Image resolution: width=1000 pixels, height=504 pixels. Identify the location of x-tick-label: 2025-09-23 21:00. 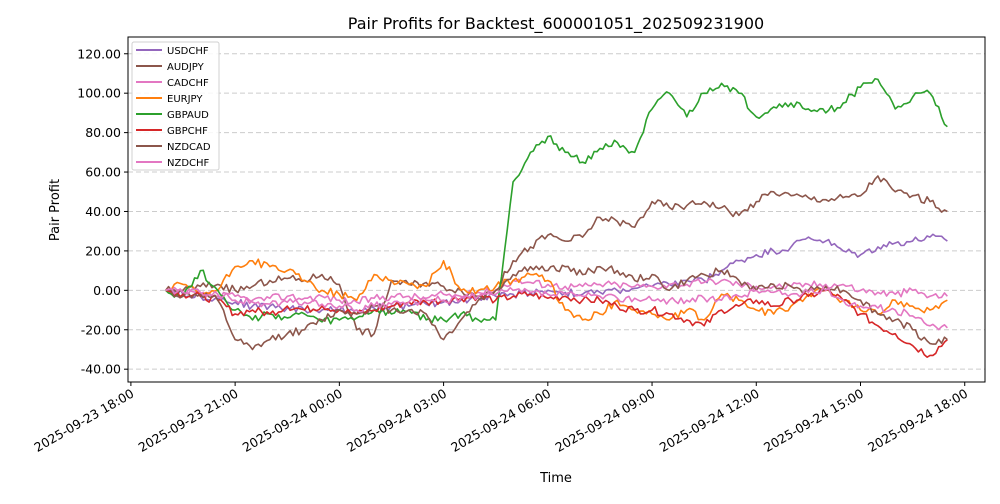
(188, 420).